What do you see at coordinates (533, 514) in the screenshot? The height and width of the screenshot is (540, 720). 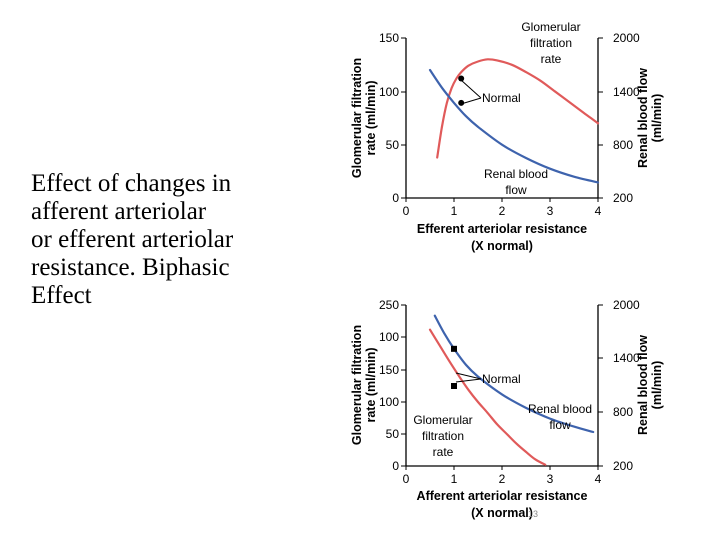 I see `page-number: 13` at bounding box center [533, 514].